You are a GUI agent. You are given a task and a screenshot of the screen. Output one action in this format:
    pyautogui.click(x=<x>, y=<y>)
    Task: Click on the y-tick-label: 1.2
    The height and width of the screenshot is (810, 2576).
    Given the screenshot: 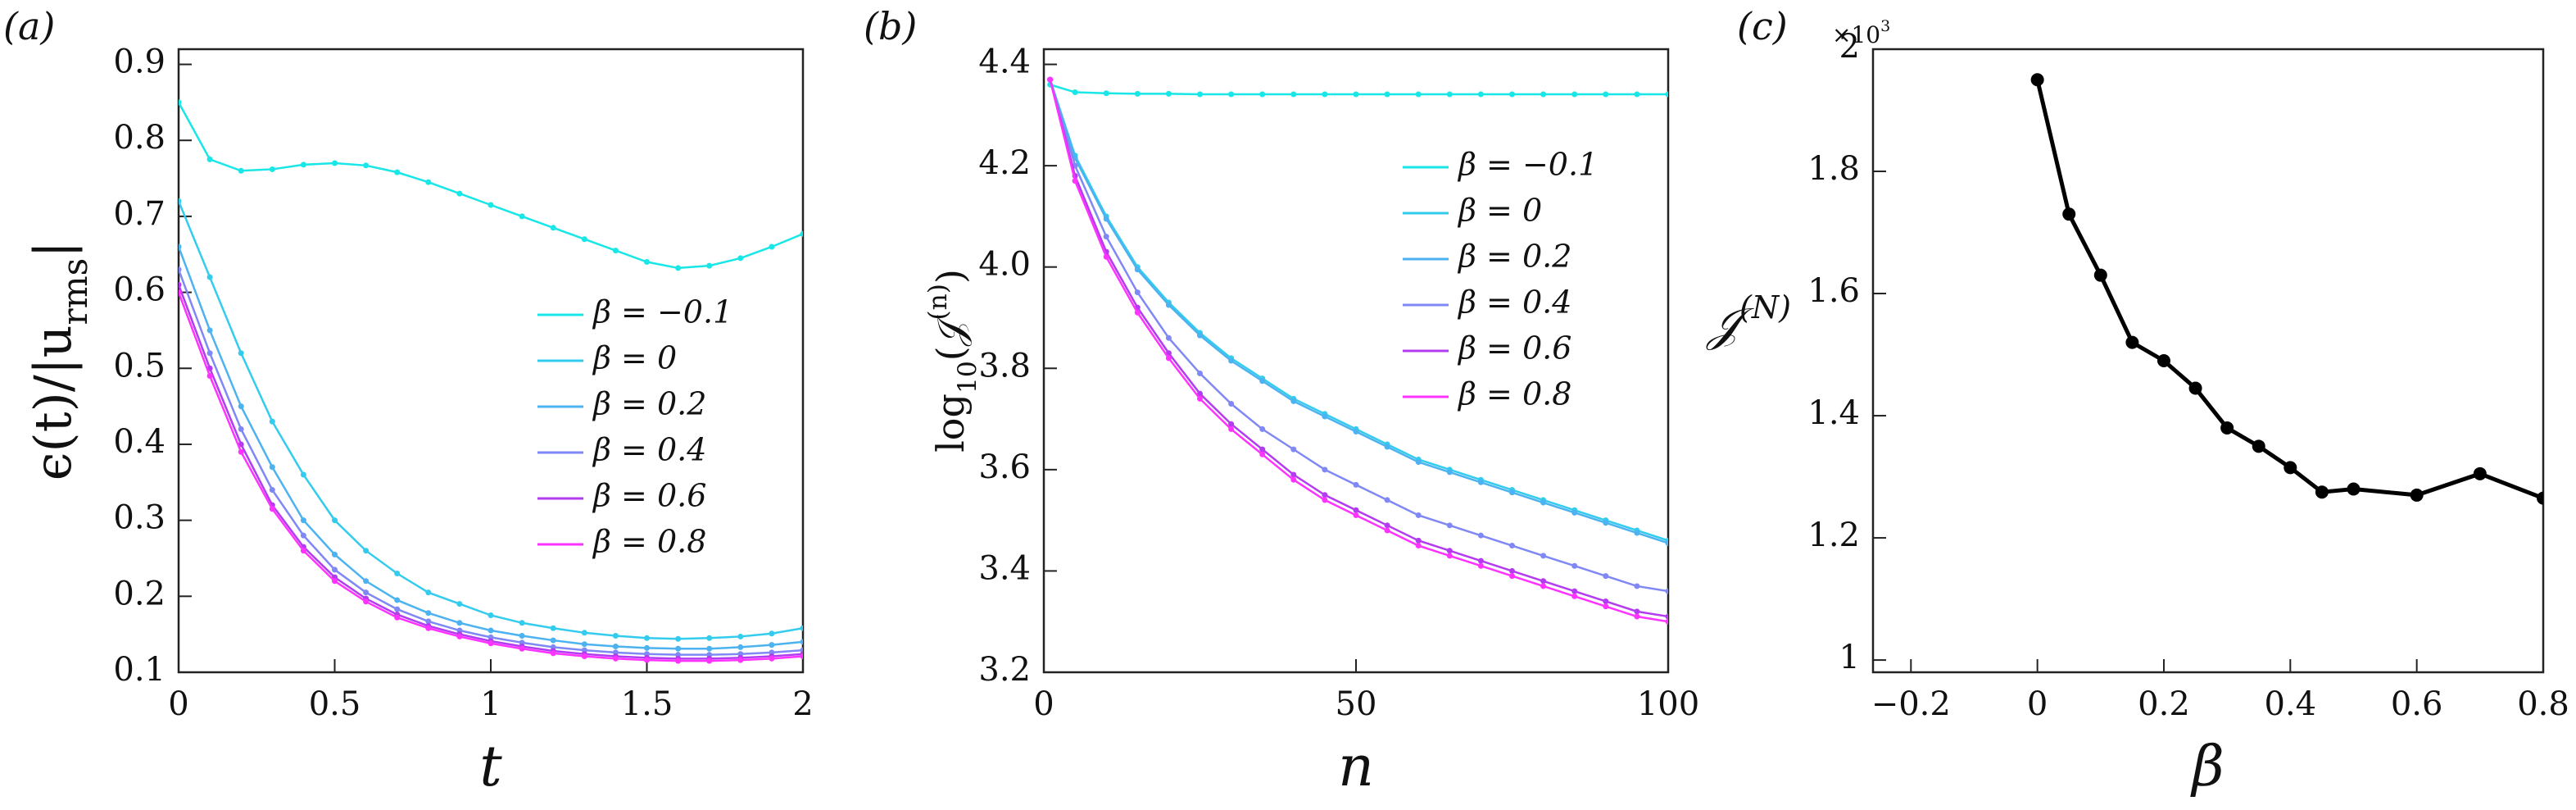 What is the action you would take?
    pyautogui.click(x=1833, y=535)
    